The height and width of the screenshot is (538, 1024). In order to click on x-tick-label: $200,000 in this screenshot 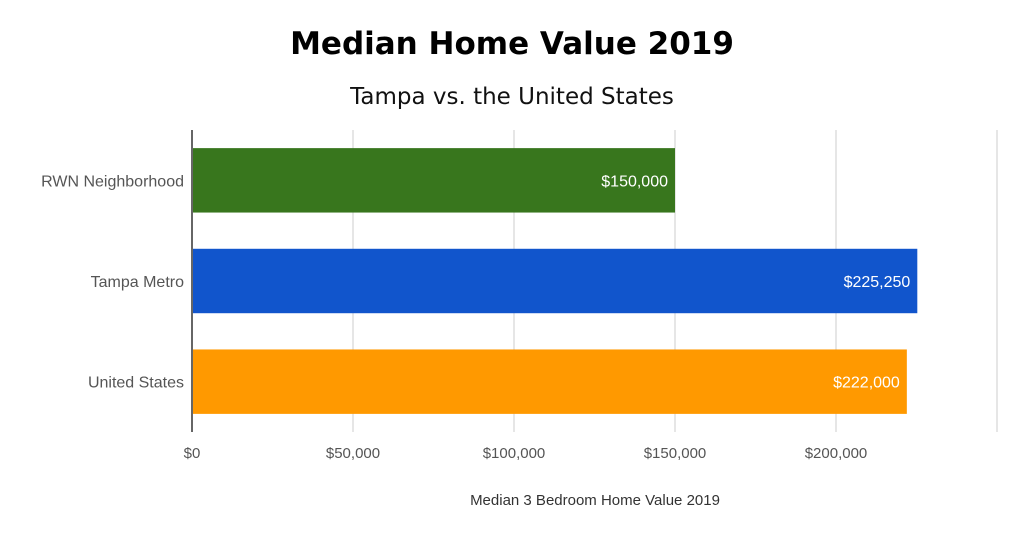, I will do `click(836, 453)`.